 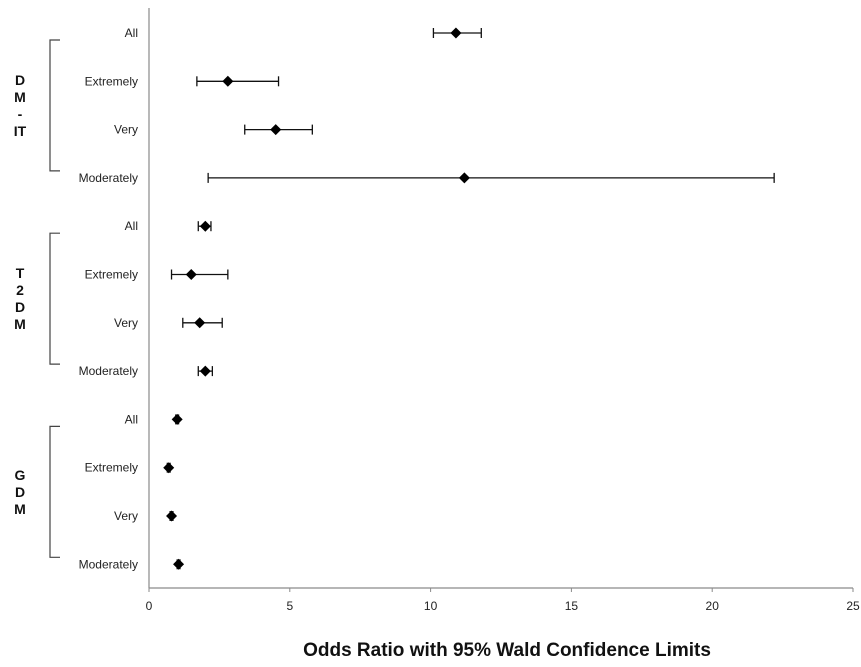 What do you see at coordinates (37, 491) in the screenshot?
I see `group-bracket: GDM` at bounding box center [37, 491].